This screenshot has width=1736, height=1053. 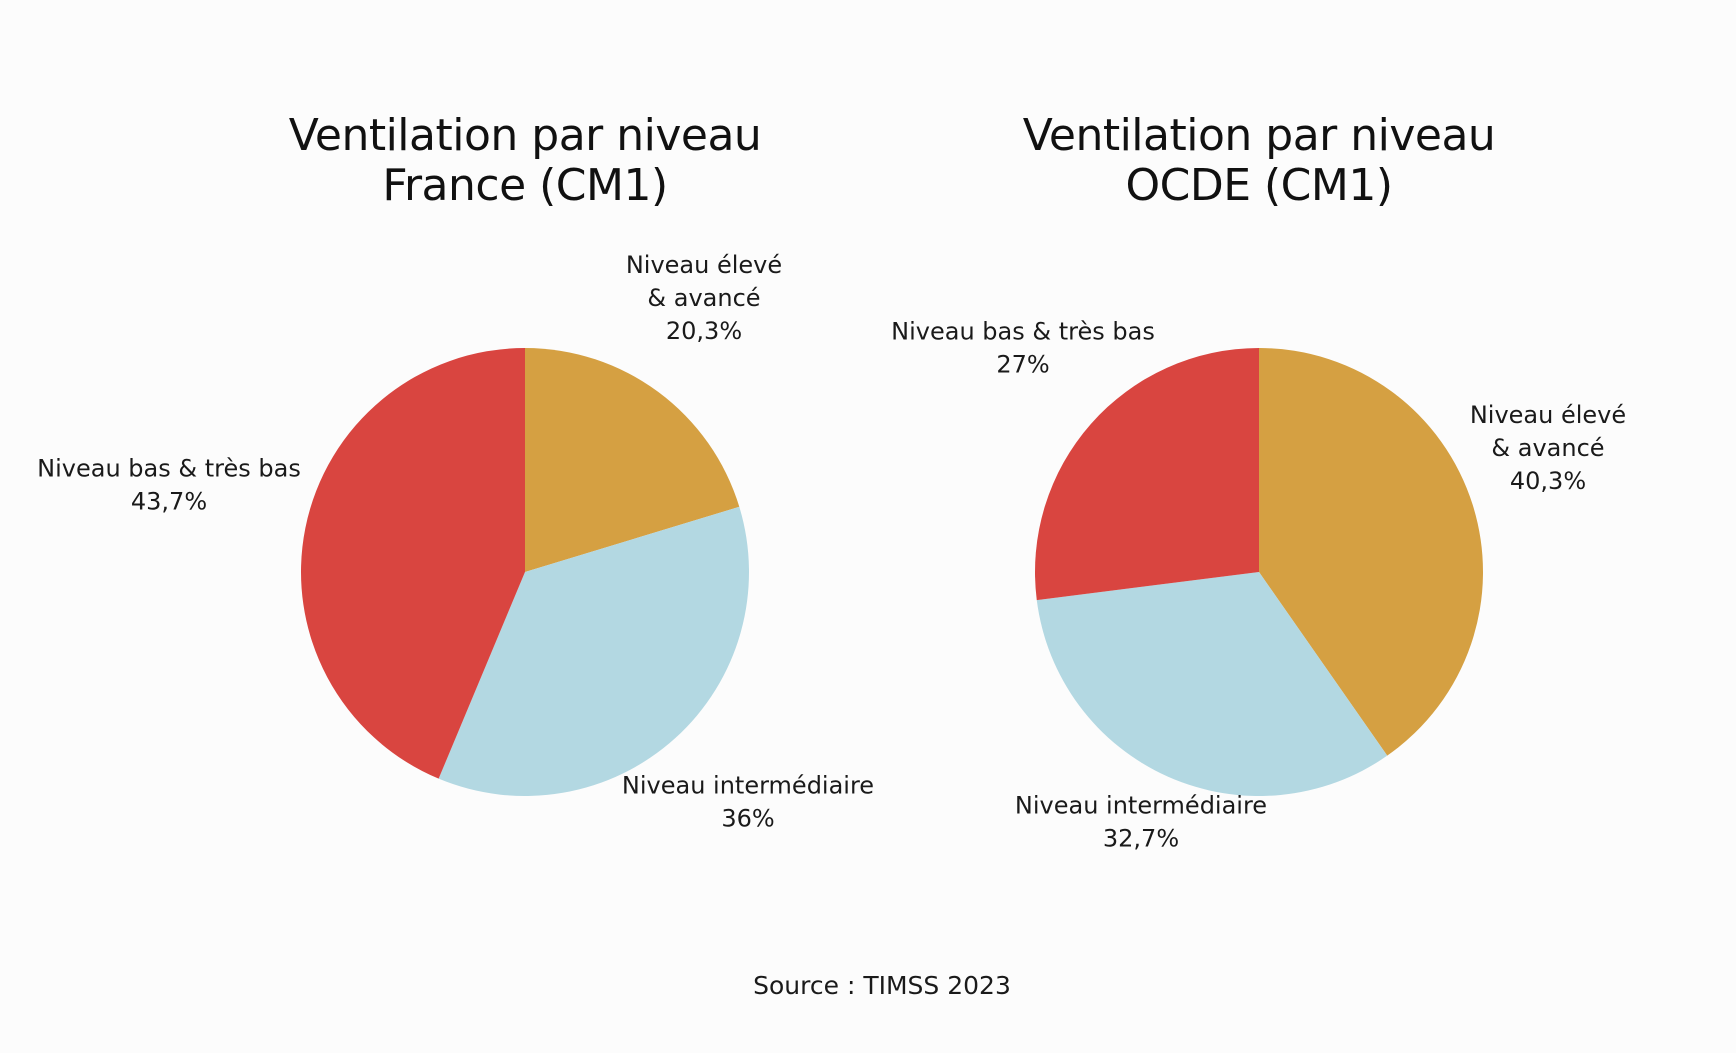 What do you see at coordinates (882, 985) in the screenshot?
I see `source-note: Source : TIMSS 2023` at bounding box center [882, 985].